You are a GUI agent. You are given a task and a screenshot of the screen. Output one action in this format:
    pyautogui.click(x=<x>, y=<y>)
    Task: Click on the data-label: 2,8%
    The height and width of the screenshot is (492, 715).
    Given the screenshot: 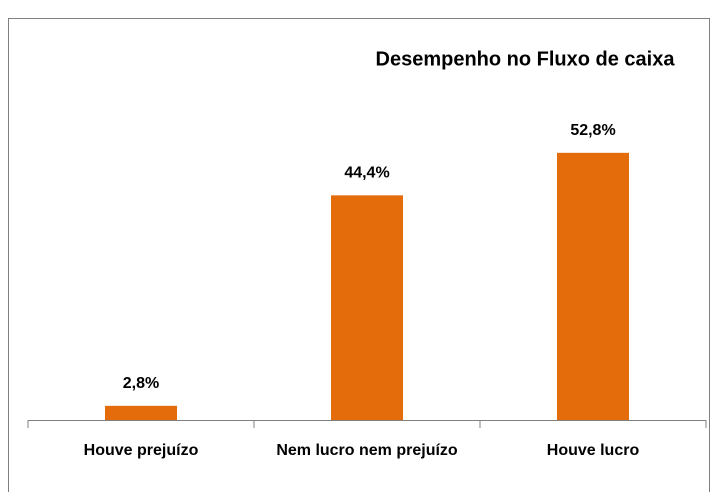 What is the action you would take?
    pyautogui.click(x=141, y=383)
    